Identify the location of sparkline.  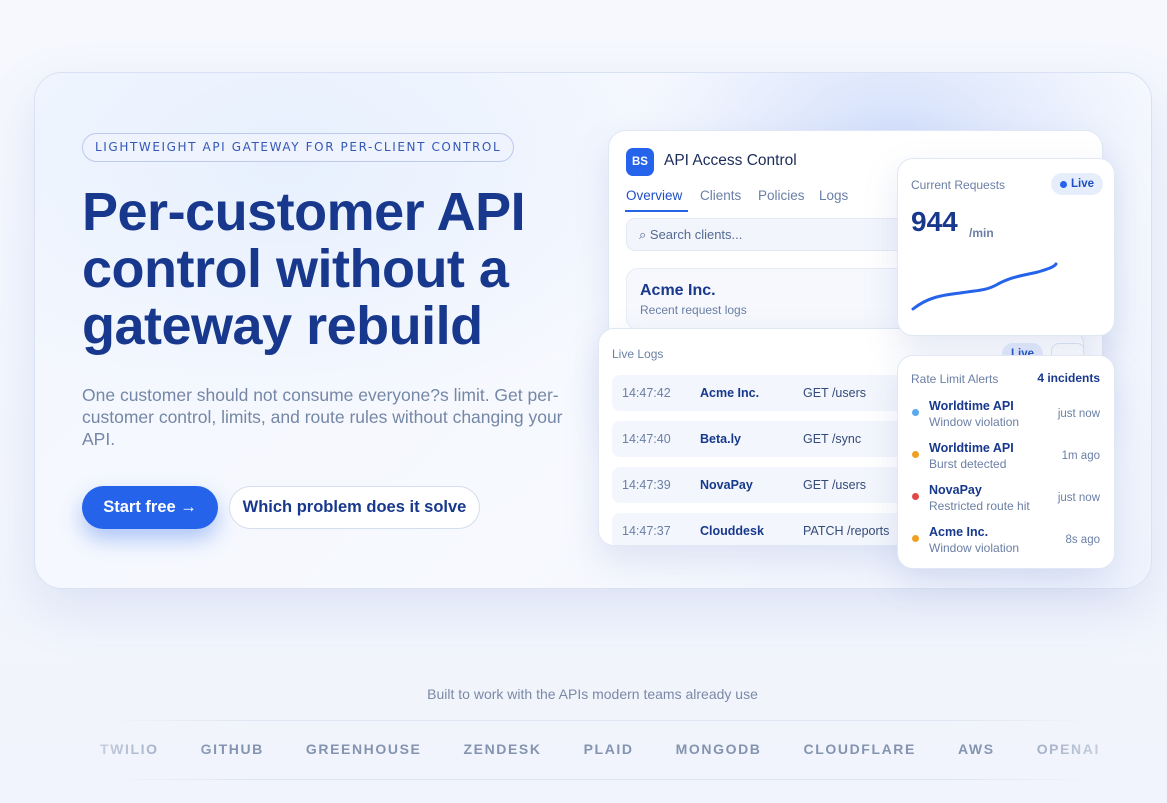
(984, 286).